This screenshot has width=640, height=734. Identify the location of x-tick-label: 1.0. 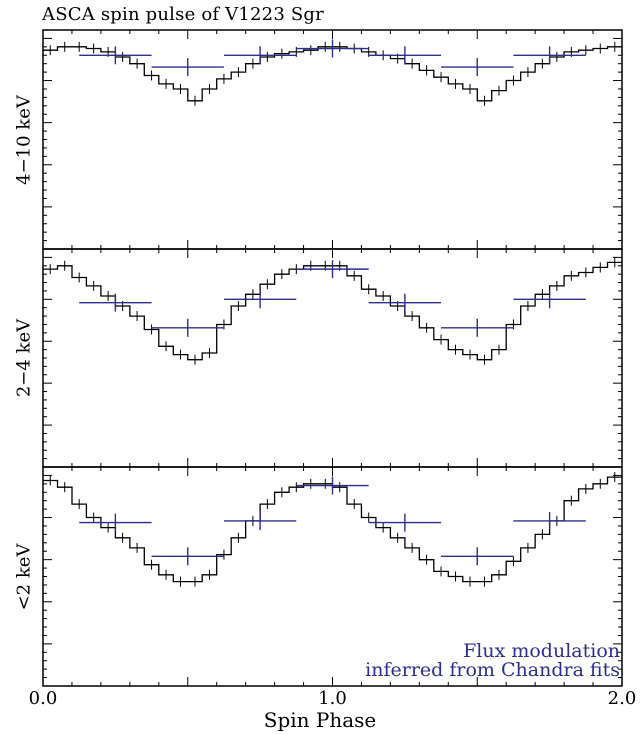
(332, 698).